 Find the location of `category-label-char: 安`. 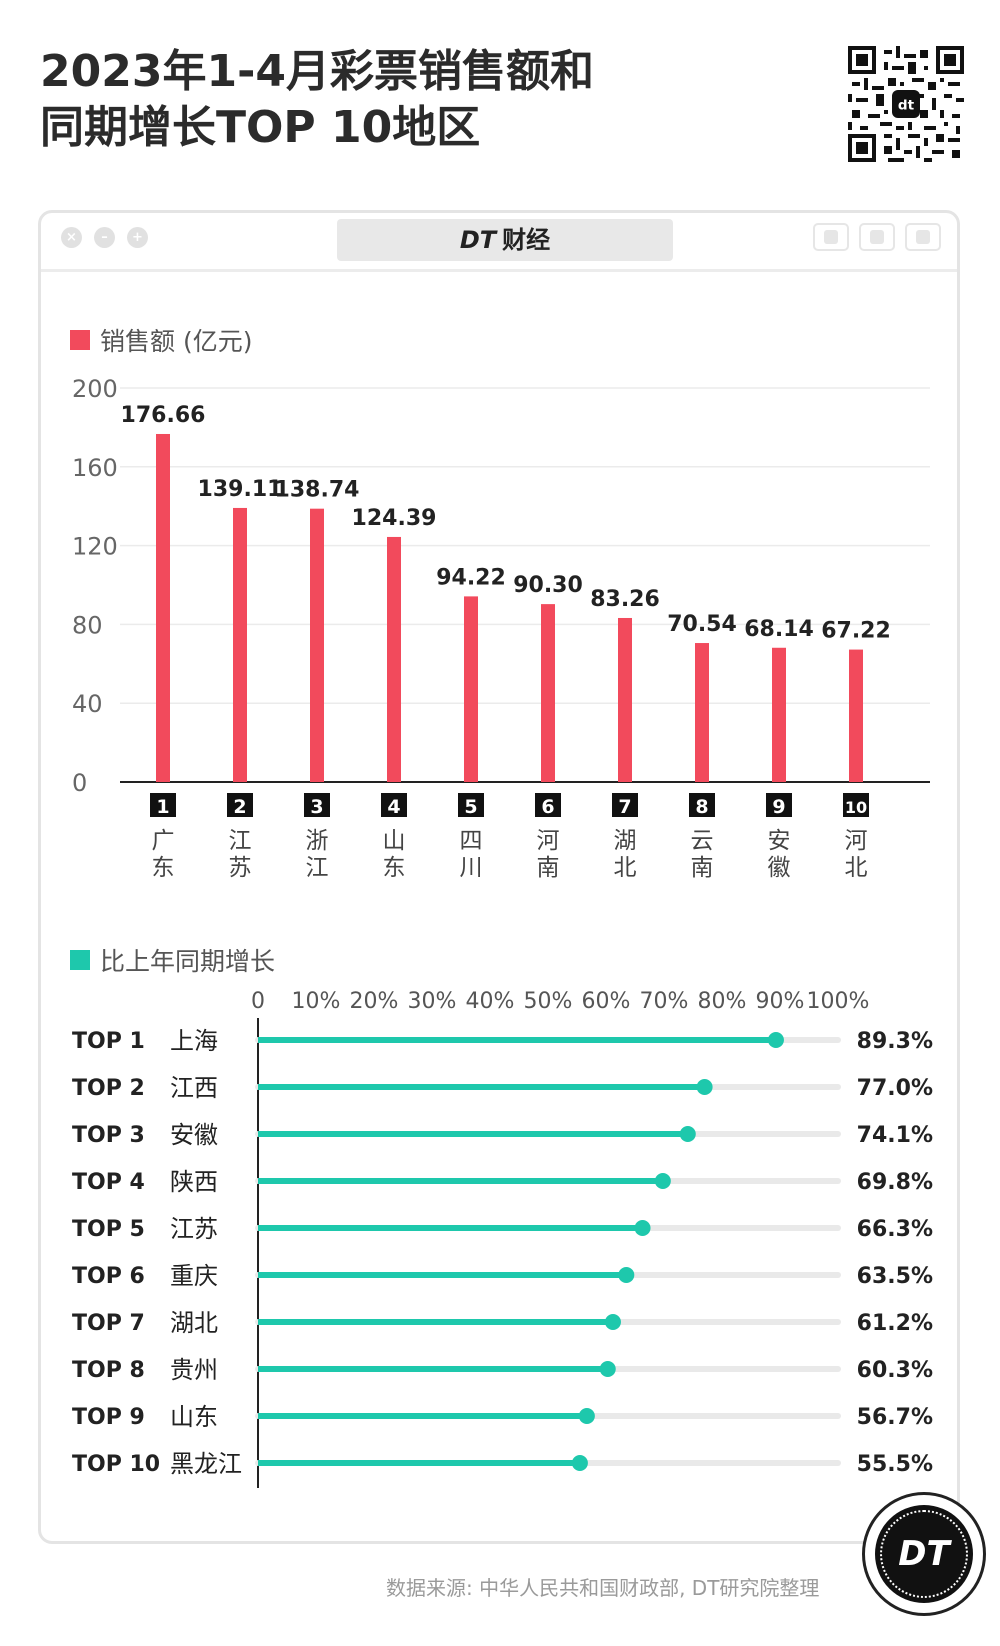

category-label-char: 安 is located at coordinates (779, 841).